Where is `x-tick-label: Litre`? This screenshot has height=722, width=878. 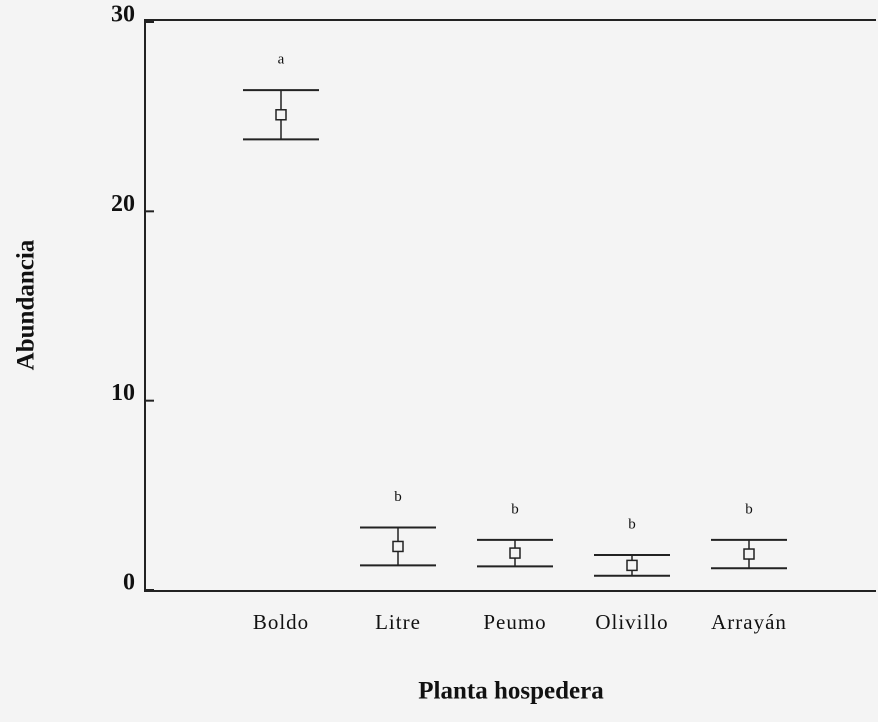 x-tick-label: Litre is located at coordinates (398, 622).